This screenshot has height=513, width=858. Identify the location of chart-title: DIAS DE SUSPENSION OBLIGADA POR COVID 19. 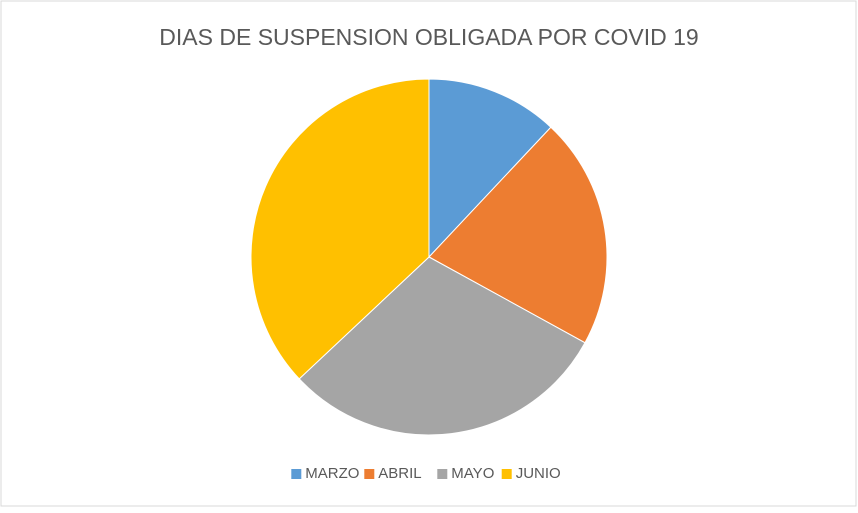
(428, 37).